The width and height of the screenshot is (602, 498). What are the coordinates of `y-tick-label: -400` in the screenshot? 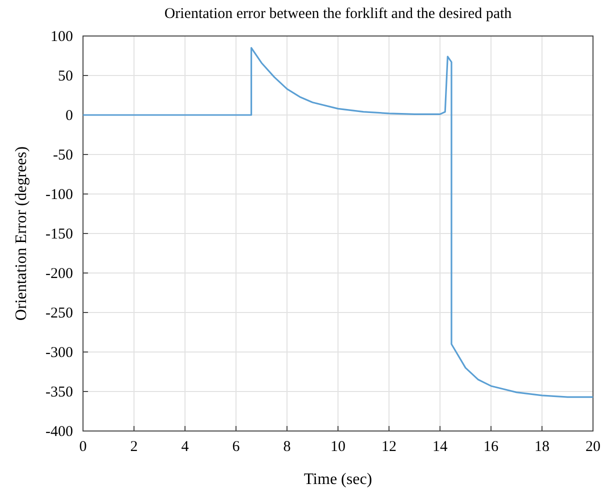 It's located at (59, 432).